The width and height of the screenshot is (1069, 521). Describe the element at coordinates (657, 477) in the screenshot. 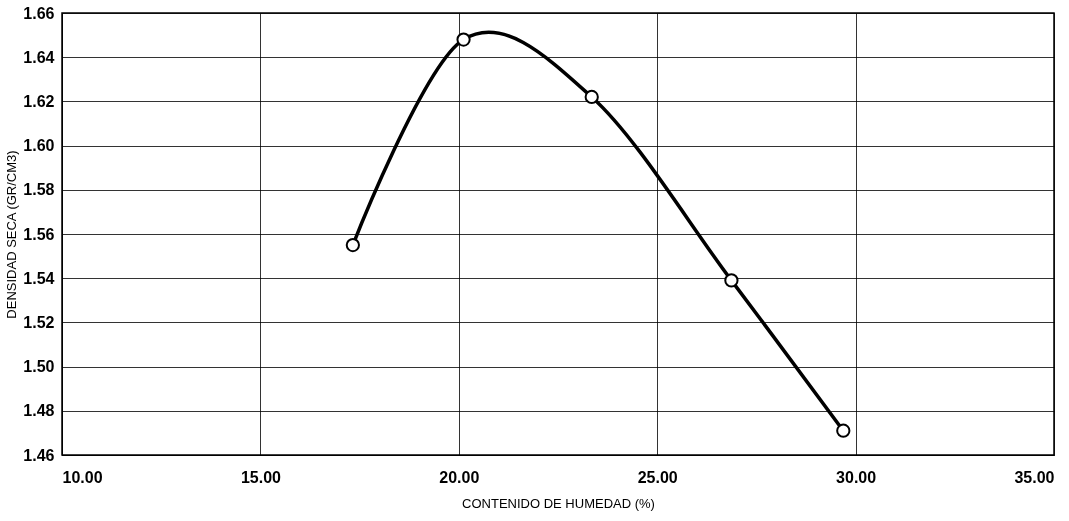

I see `x-tick-label: 25.00` at that location.